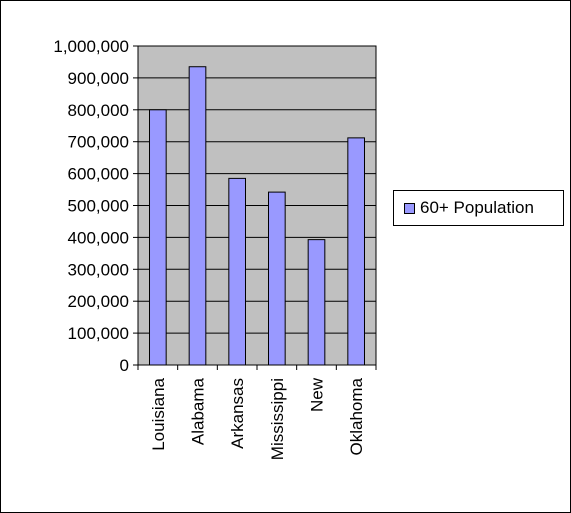 The image size is (571, 513). I want to click on legend: 60+ Population, so click(478, 208).